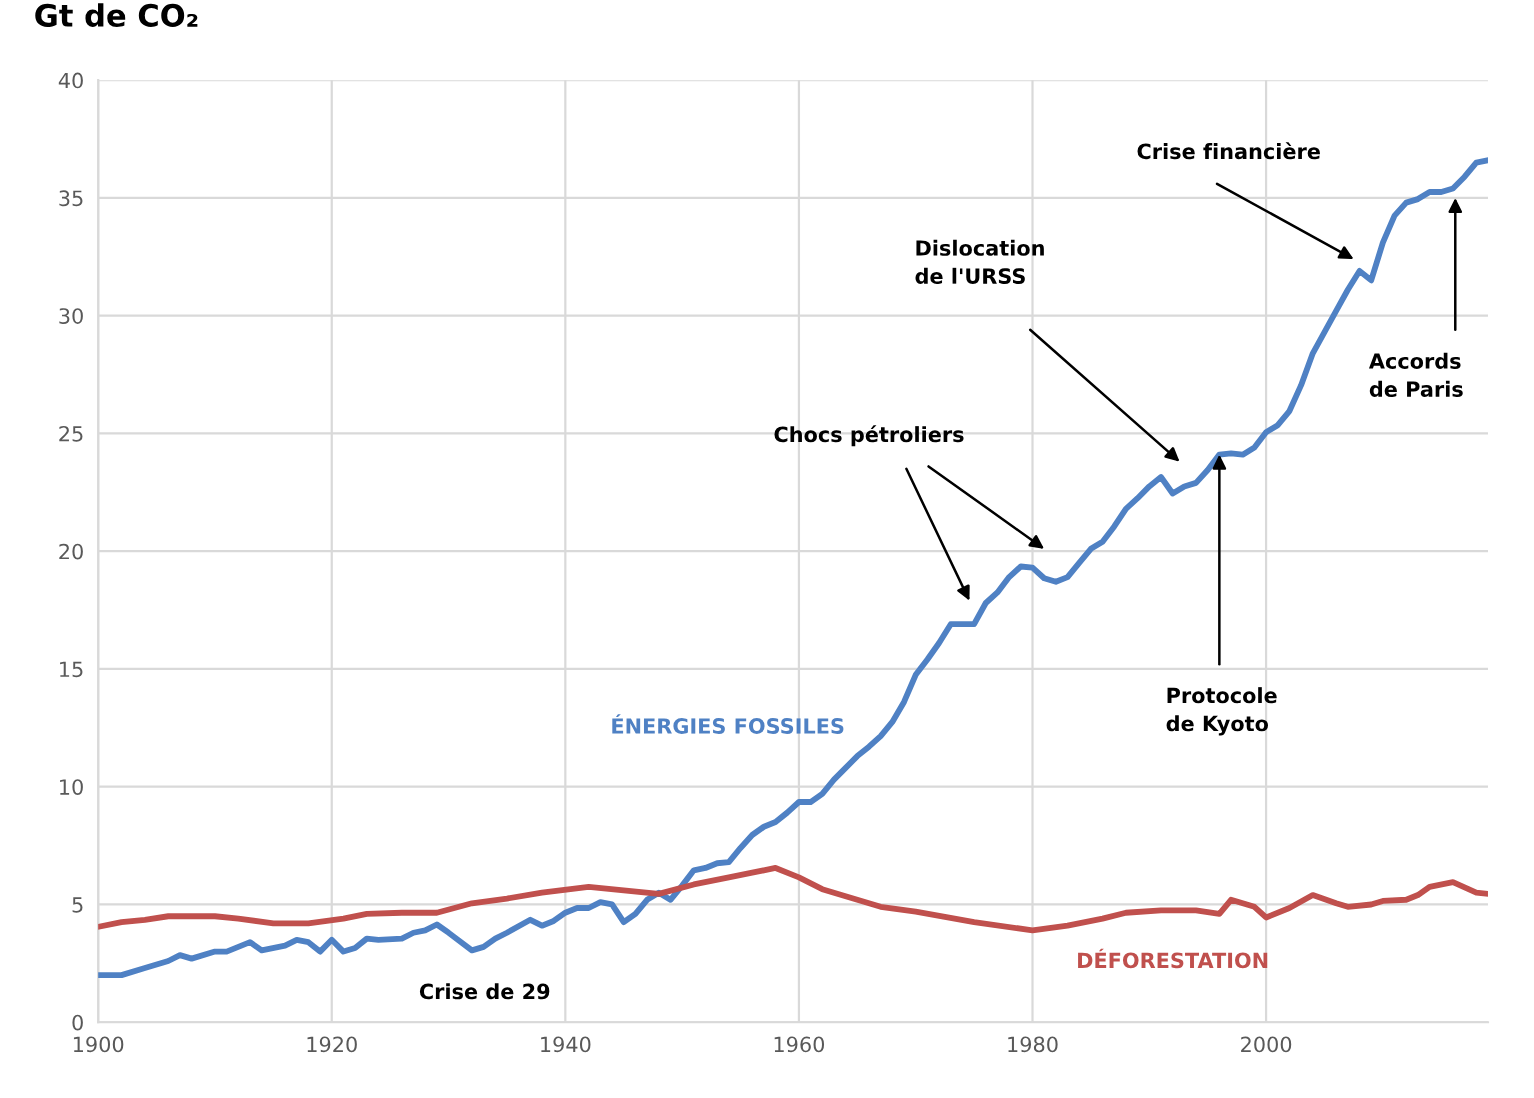 The width and height of the screenshot is (1534, 1098). Describe the element at coordinates (71, 551) in the screenshot. I see `y-tick-label: 20` at that location.